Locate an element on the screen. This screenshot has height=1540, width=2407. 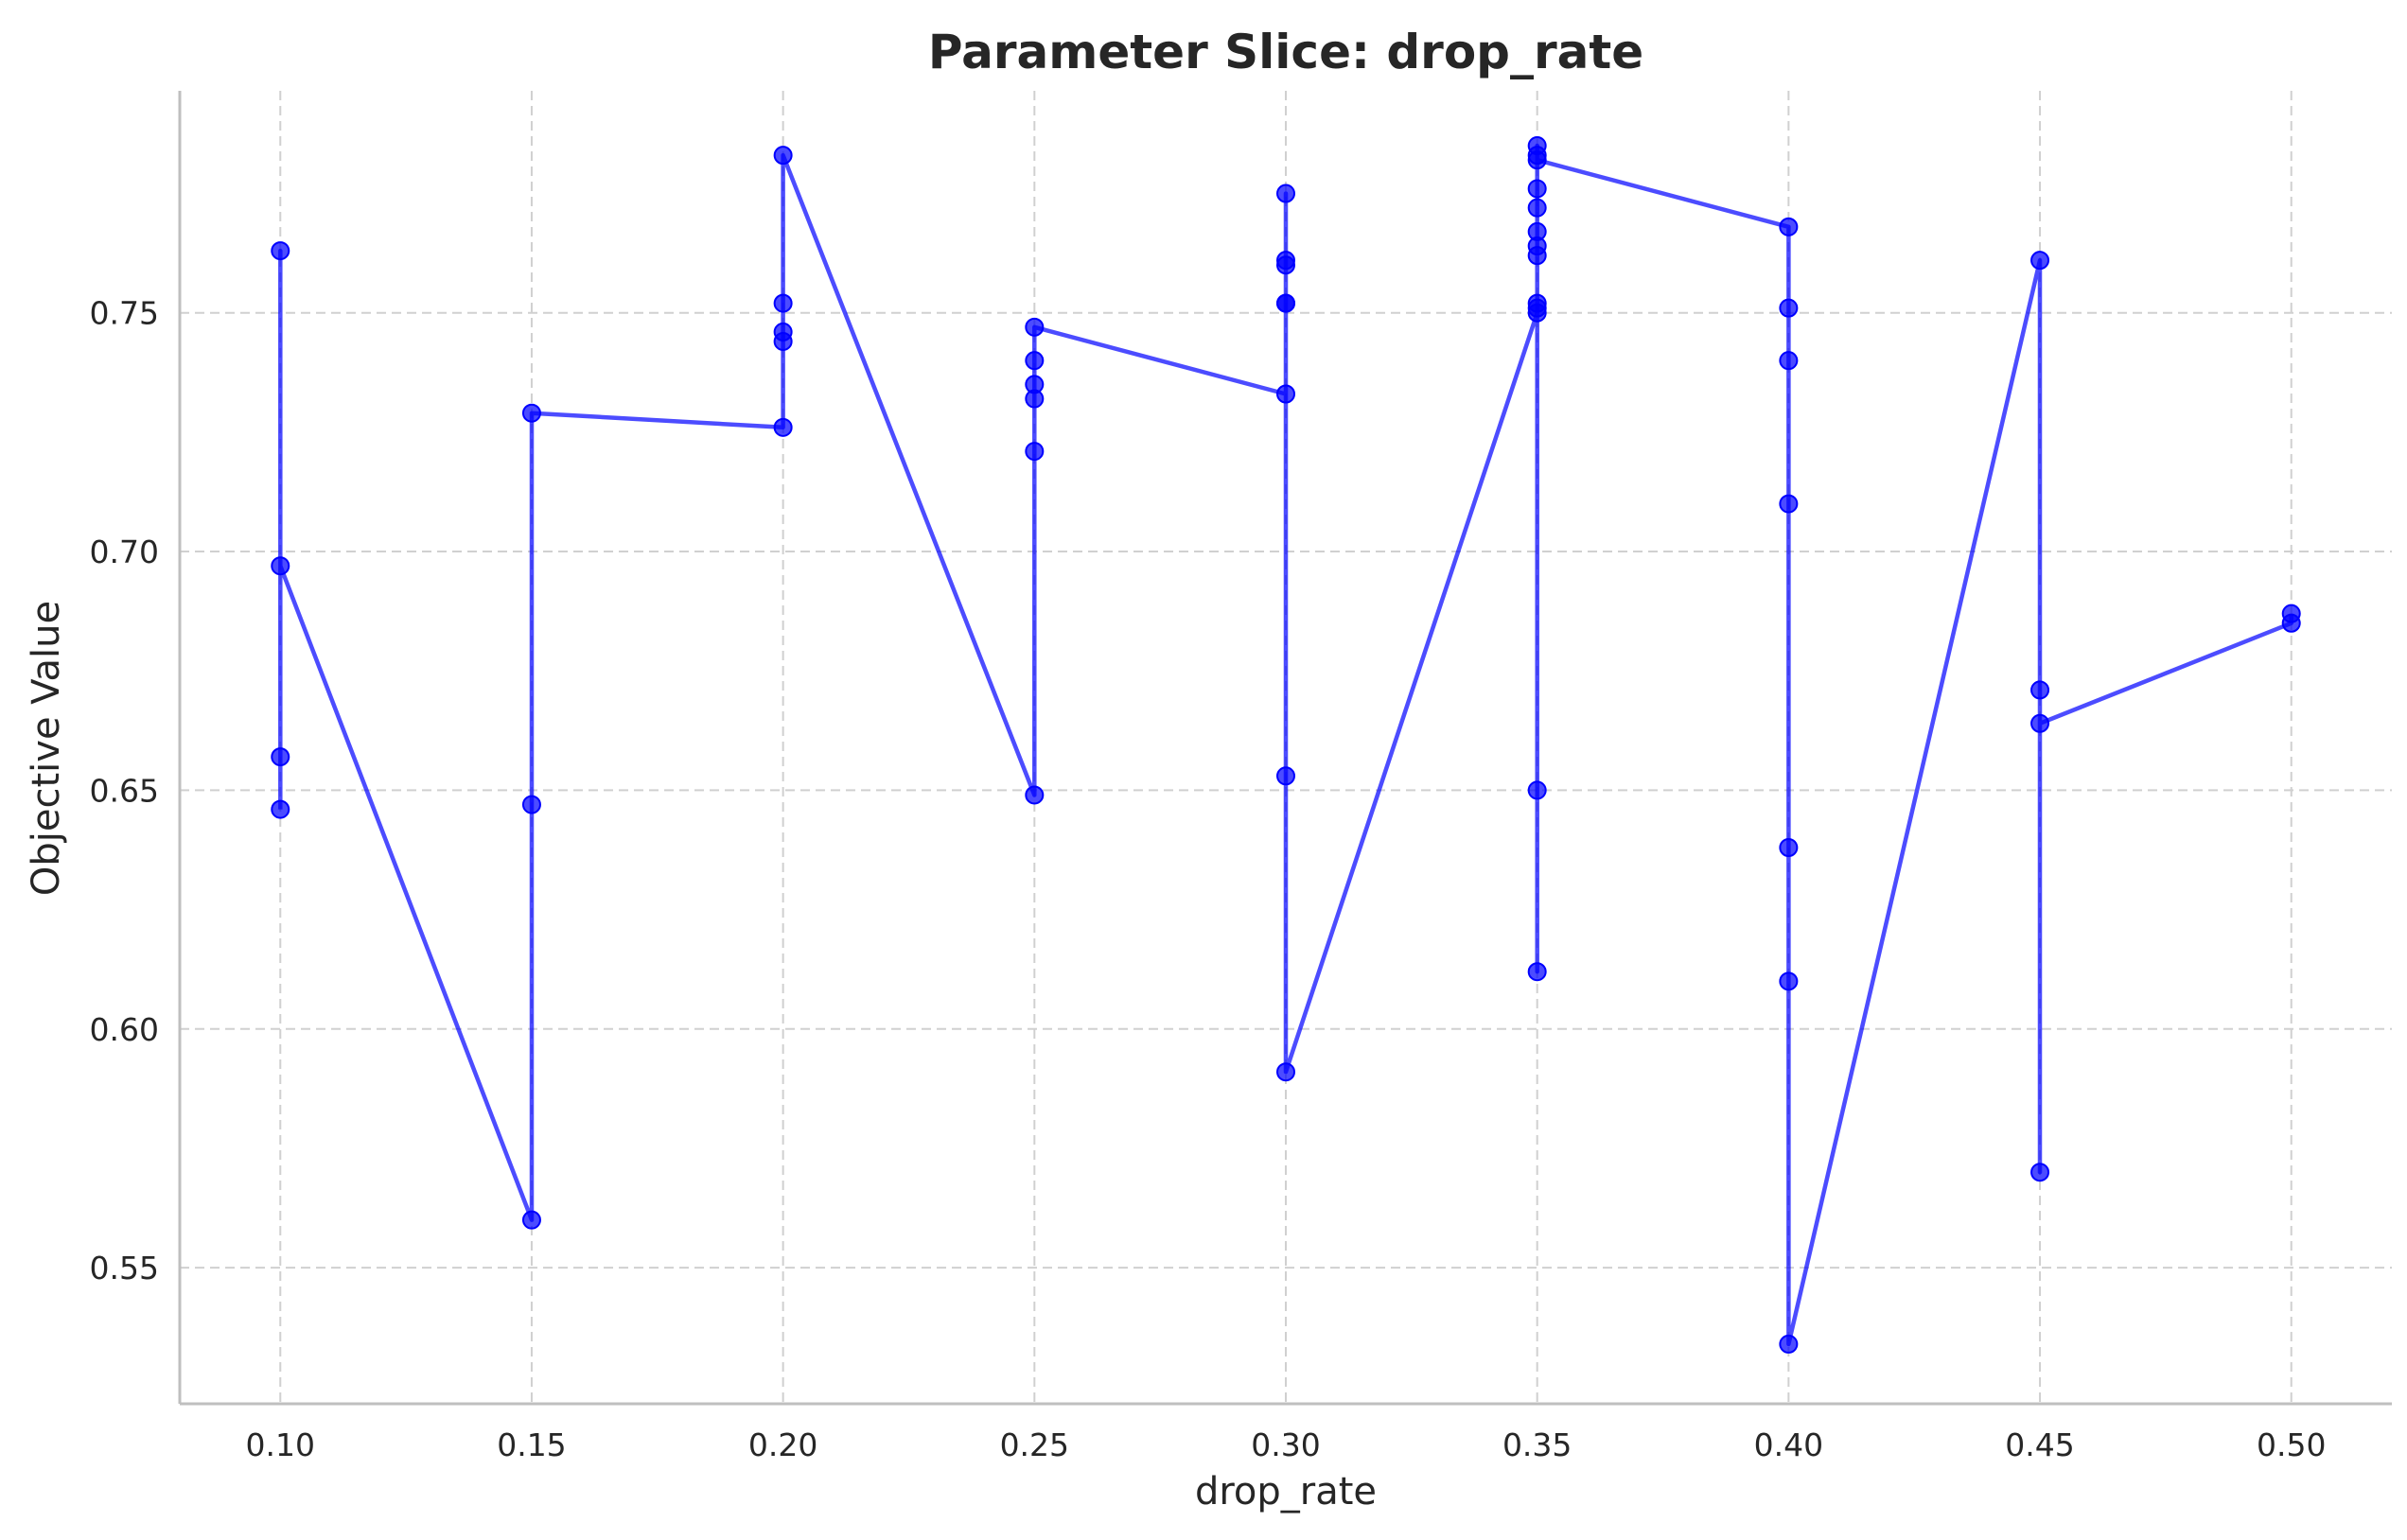
x-tick-label: 0.20 is located at coordinates (782, 1444).